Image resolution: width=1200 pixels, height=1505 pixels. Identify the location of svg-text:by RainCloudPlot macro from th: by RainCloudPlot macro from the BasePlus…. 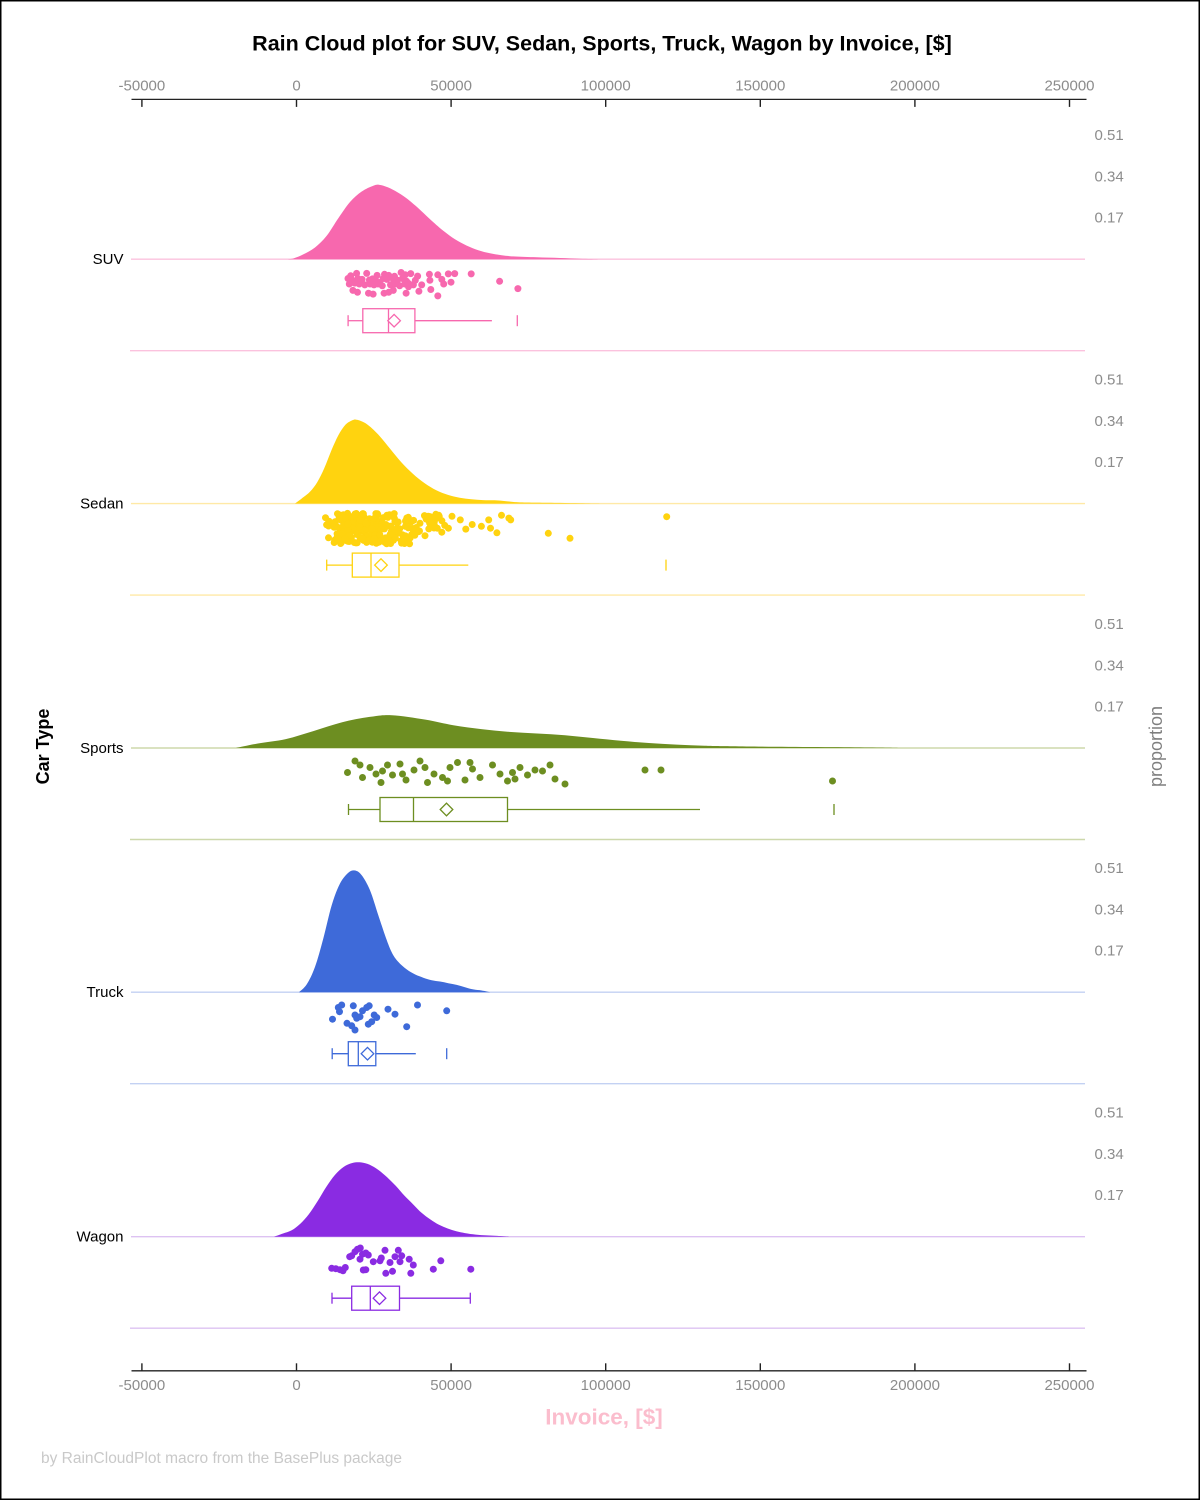
(221, 1458).